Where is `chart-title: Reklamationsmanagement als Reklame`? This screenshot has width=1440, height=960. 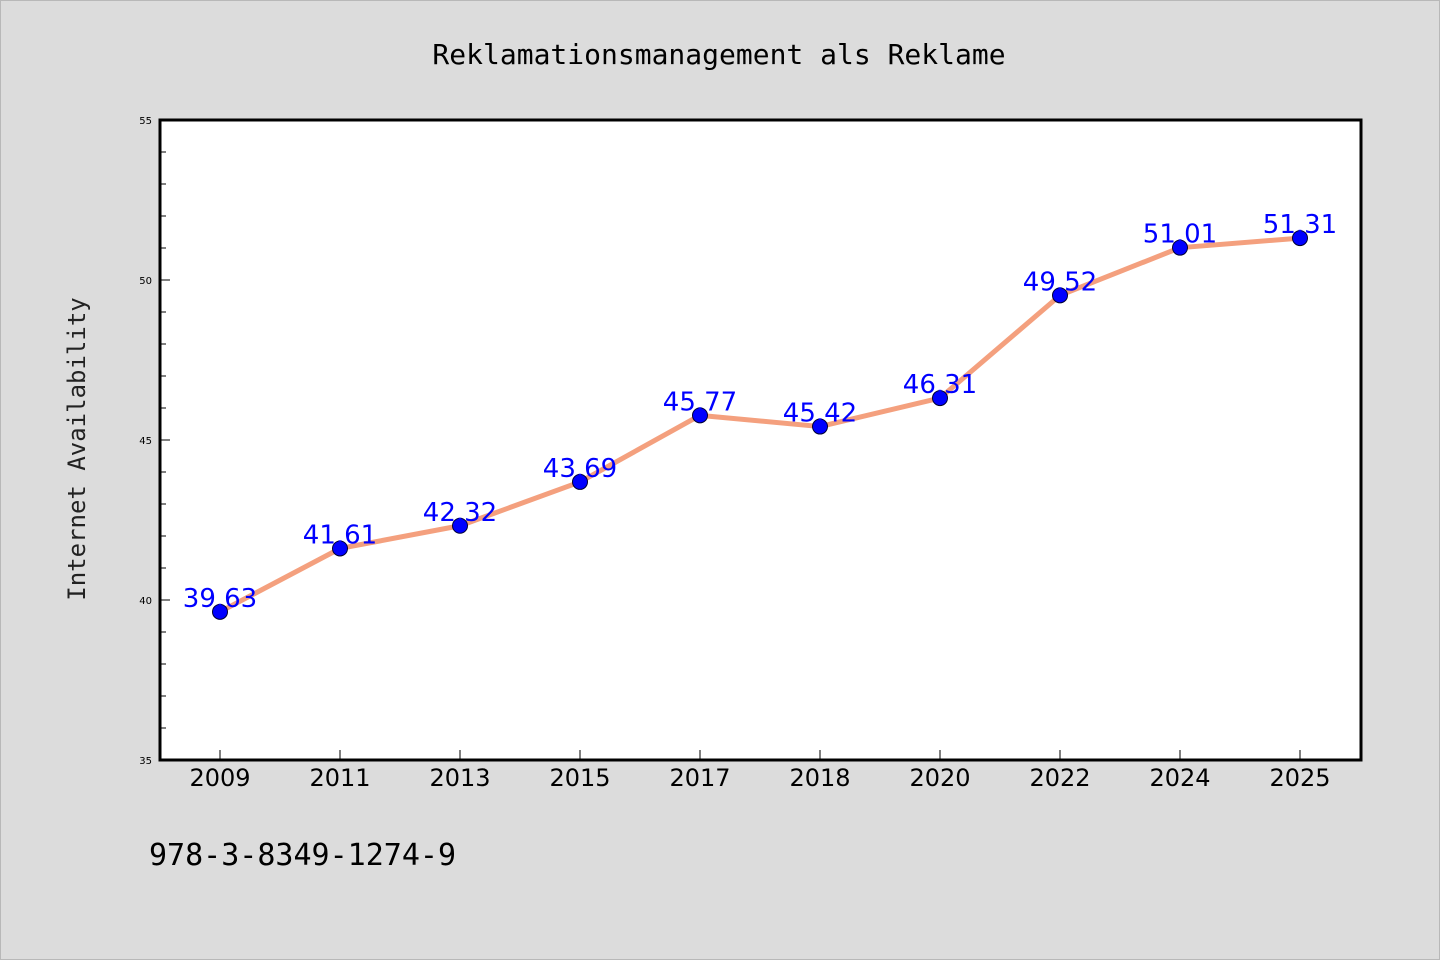 chart-title: Reklamationsmanagement als Reklame is located at coordinates (718, 54).